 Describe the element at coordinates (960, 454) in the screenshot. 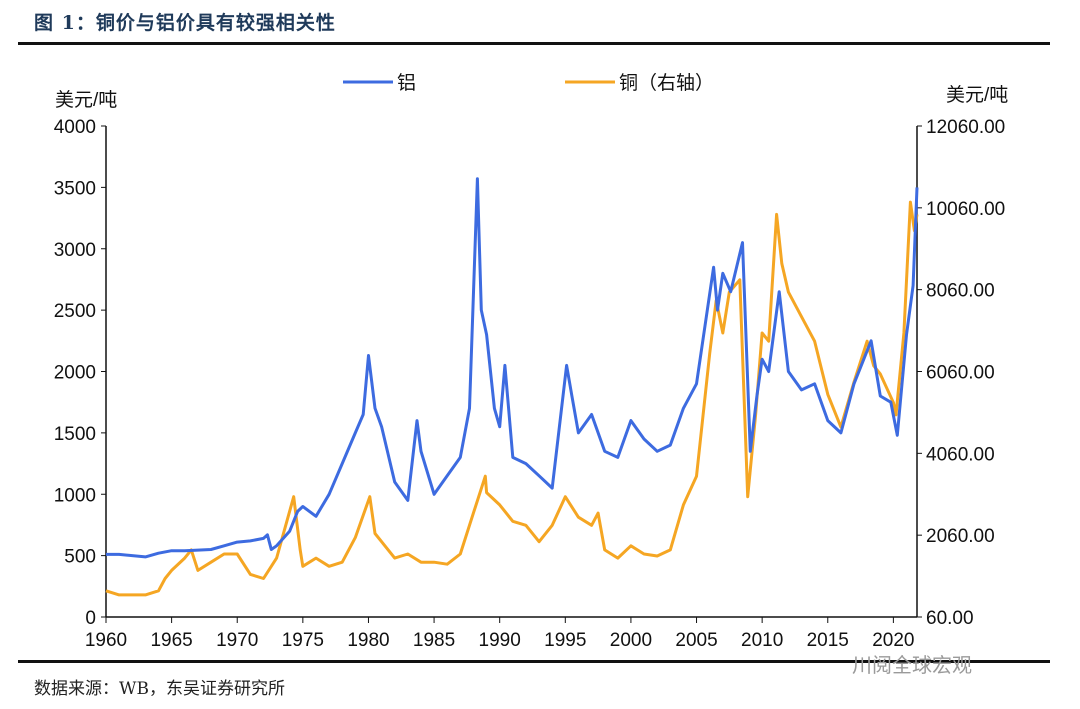

I see `right-tick-label: 4060.00` at that location.